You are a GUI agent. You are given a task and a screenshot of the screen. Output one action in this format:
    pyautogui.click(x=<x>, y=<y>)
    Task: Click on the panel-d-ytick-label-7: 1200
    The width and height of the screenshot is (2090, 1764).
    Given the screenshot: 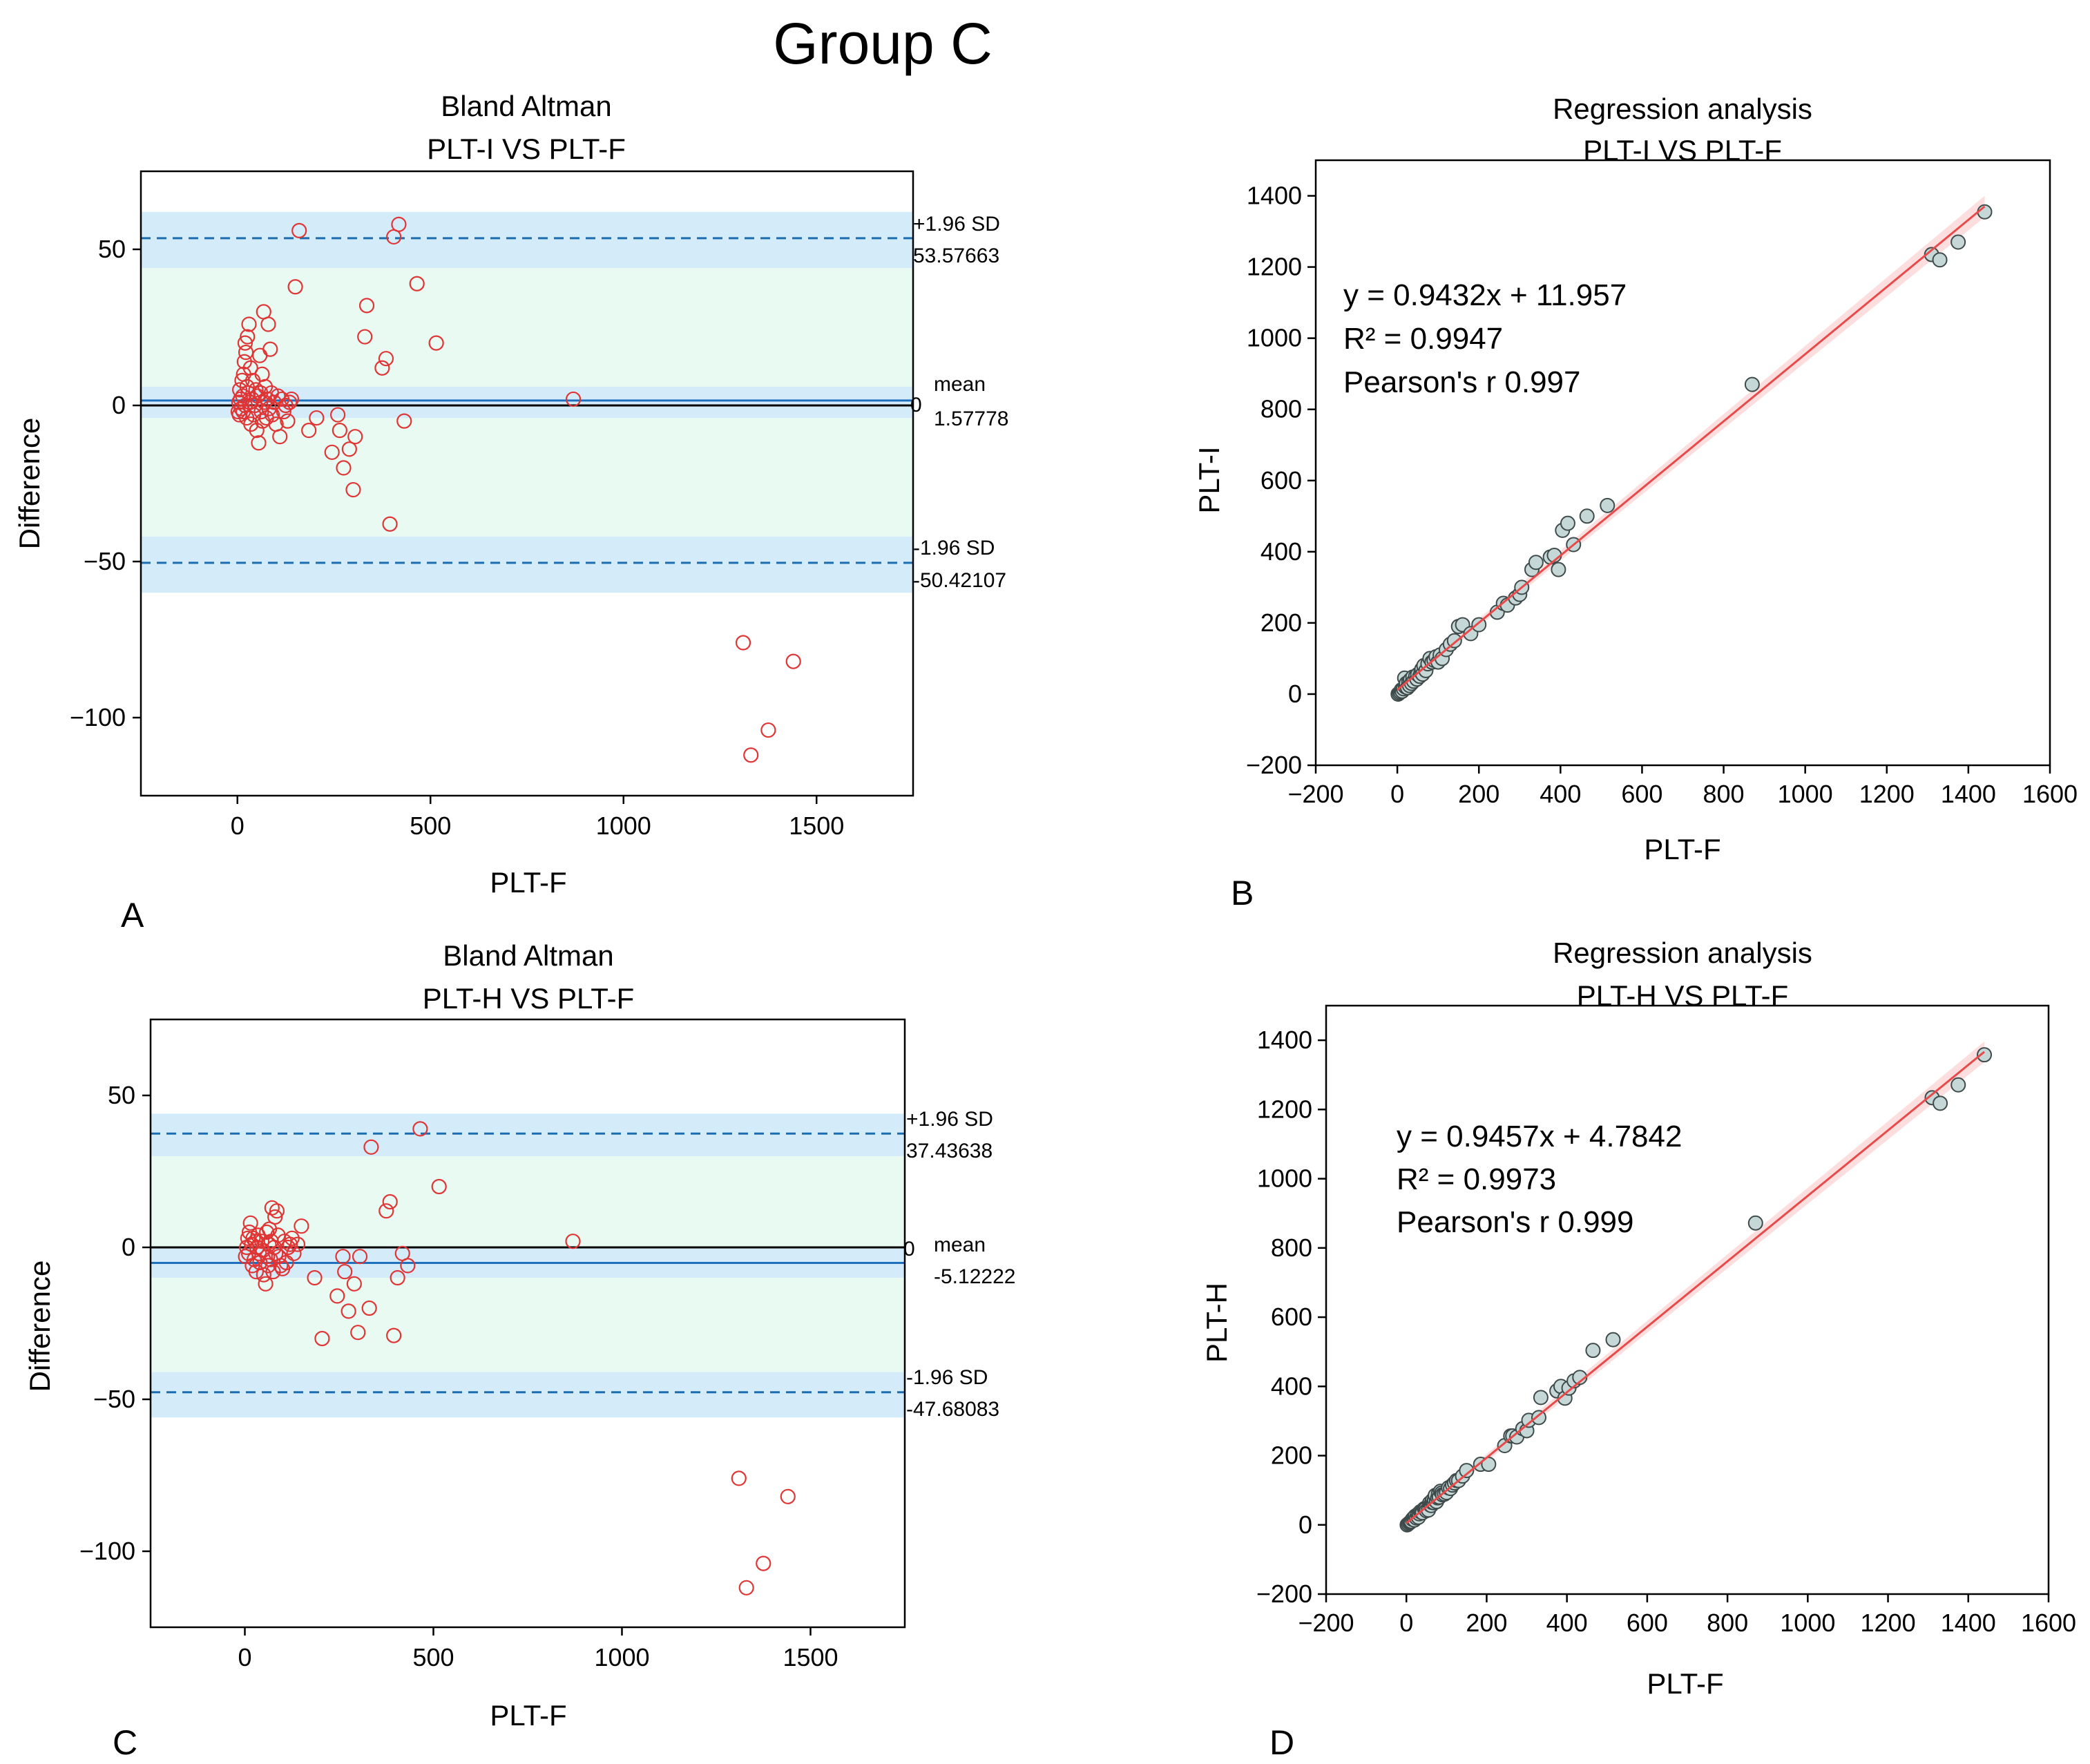 What is the action you would take?
    pyautogui.click(x=1284, y=1109)
    